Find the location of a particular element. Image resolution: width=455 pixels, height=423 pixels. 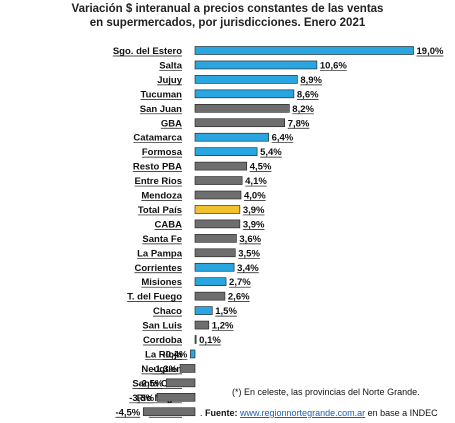

value-label: -4,5% is located at coordinates (127, 412).